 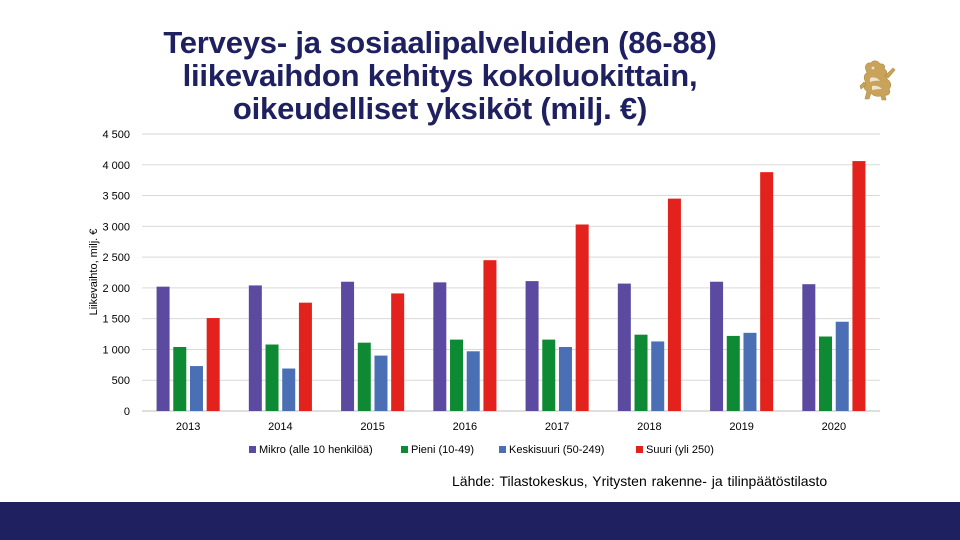 What do you see at coordinates (116, 289) in the screenshot?
I see `y-tick-label: 2 000` at bounding box center [116, 289].